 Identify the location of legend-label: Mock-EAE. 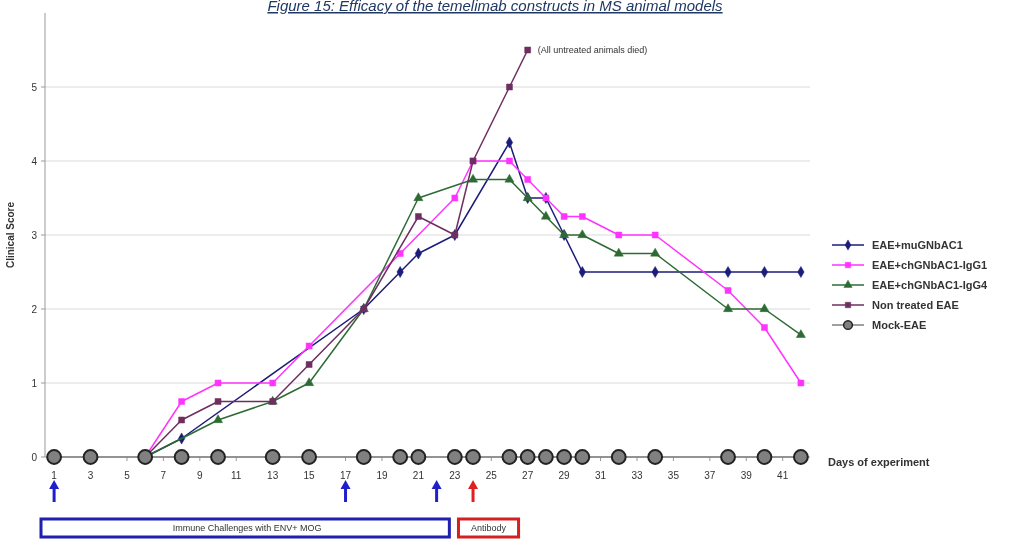
(899, 324).